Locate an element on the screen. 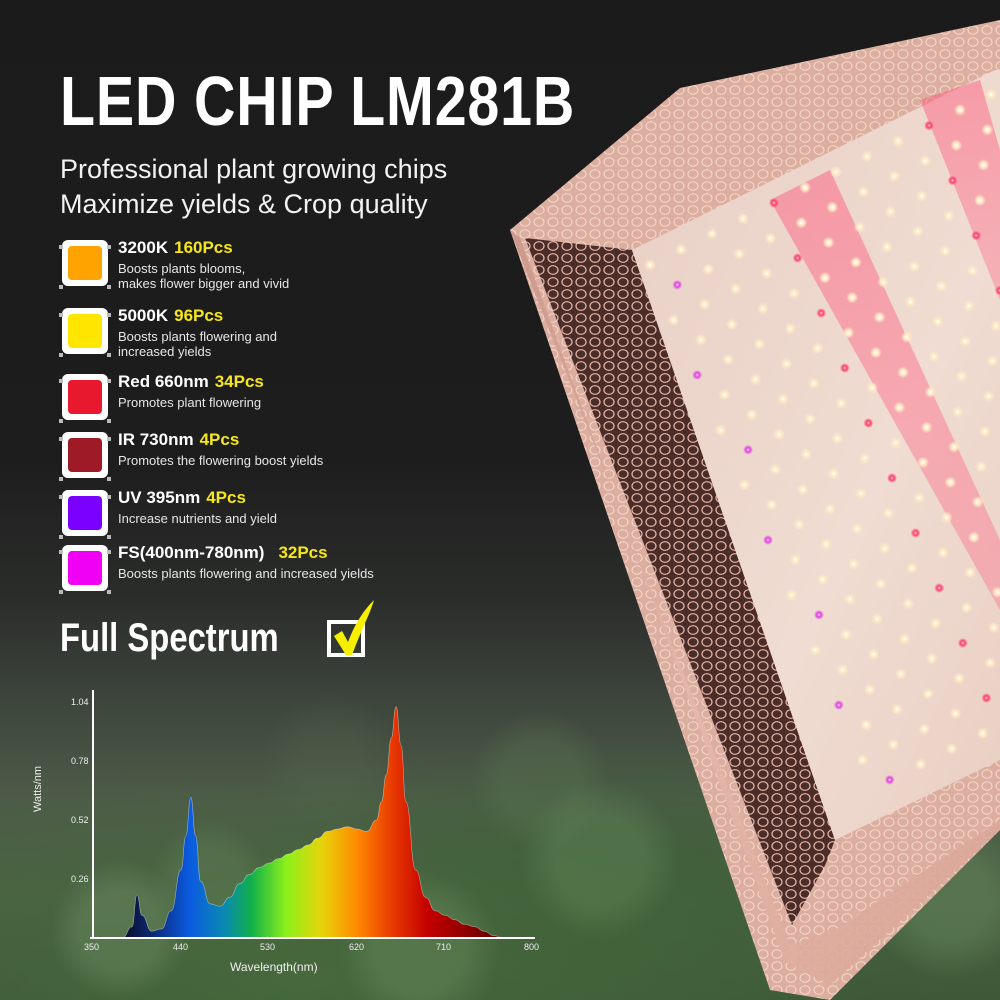  x-tick: 800 is located at coordinates (532, 947).